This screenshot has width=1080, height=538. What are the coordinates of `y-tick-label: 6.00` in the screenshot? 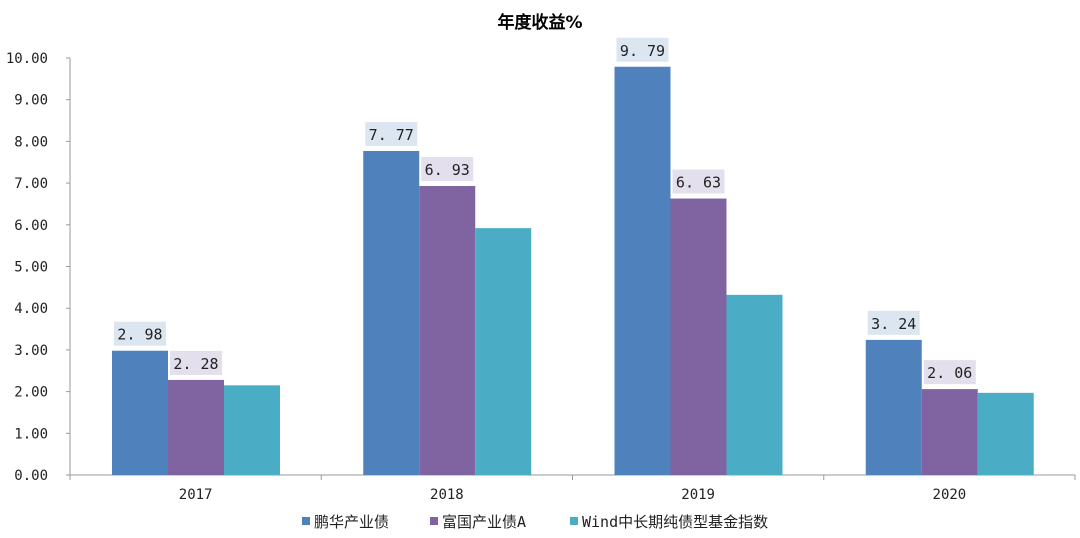 It's located at (31, 226).